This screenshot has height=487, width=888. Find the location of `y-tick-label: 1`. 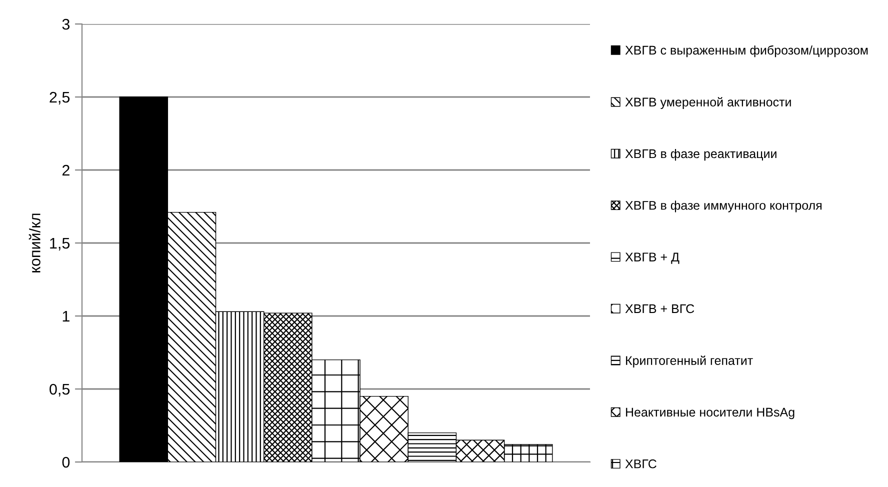

y-tick-label: 1 is located at coordinates (66, 316).